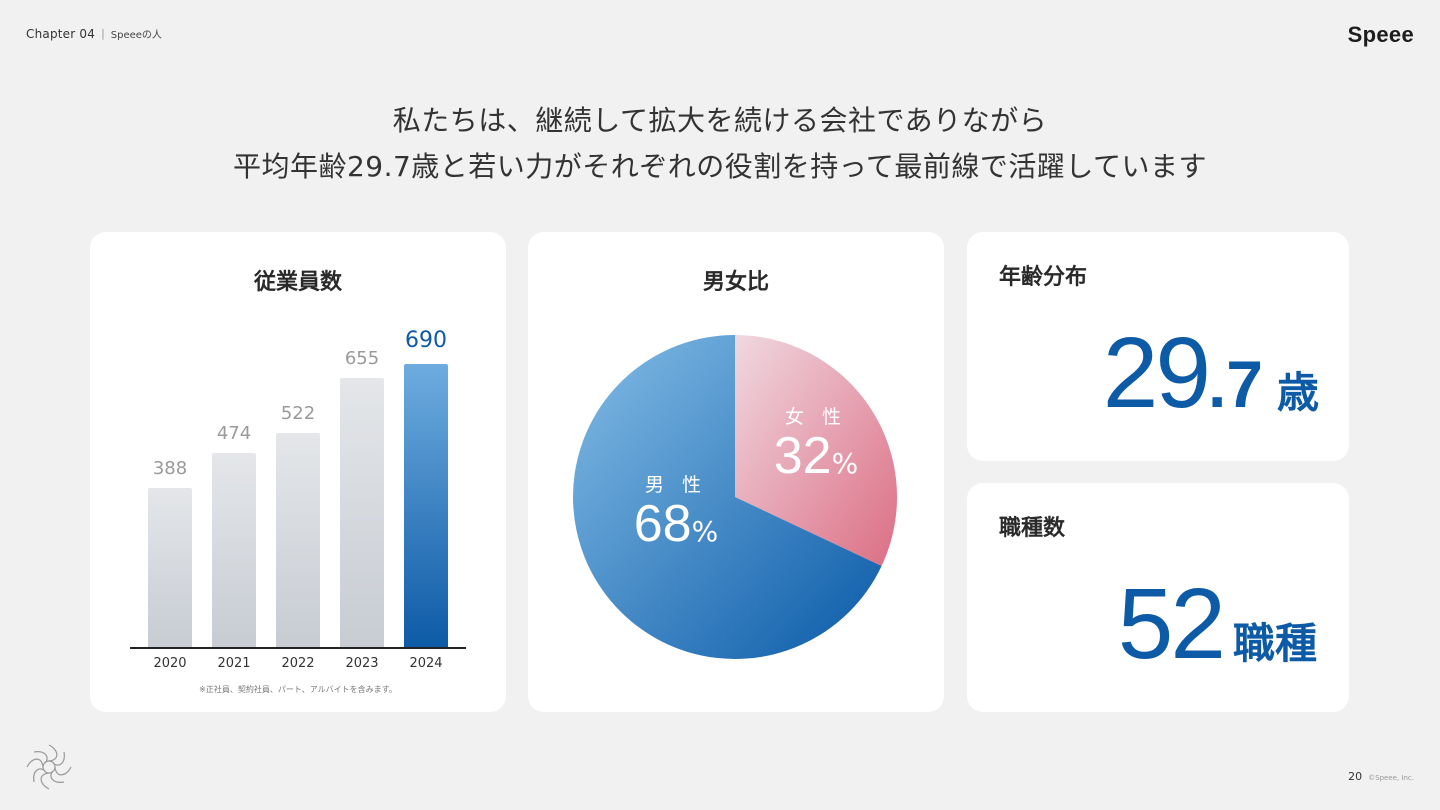 The width and height of the screenshot is (1440, 810). I want to click on speee-swirl-icon, so click(49, 767).